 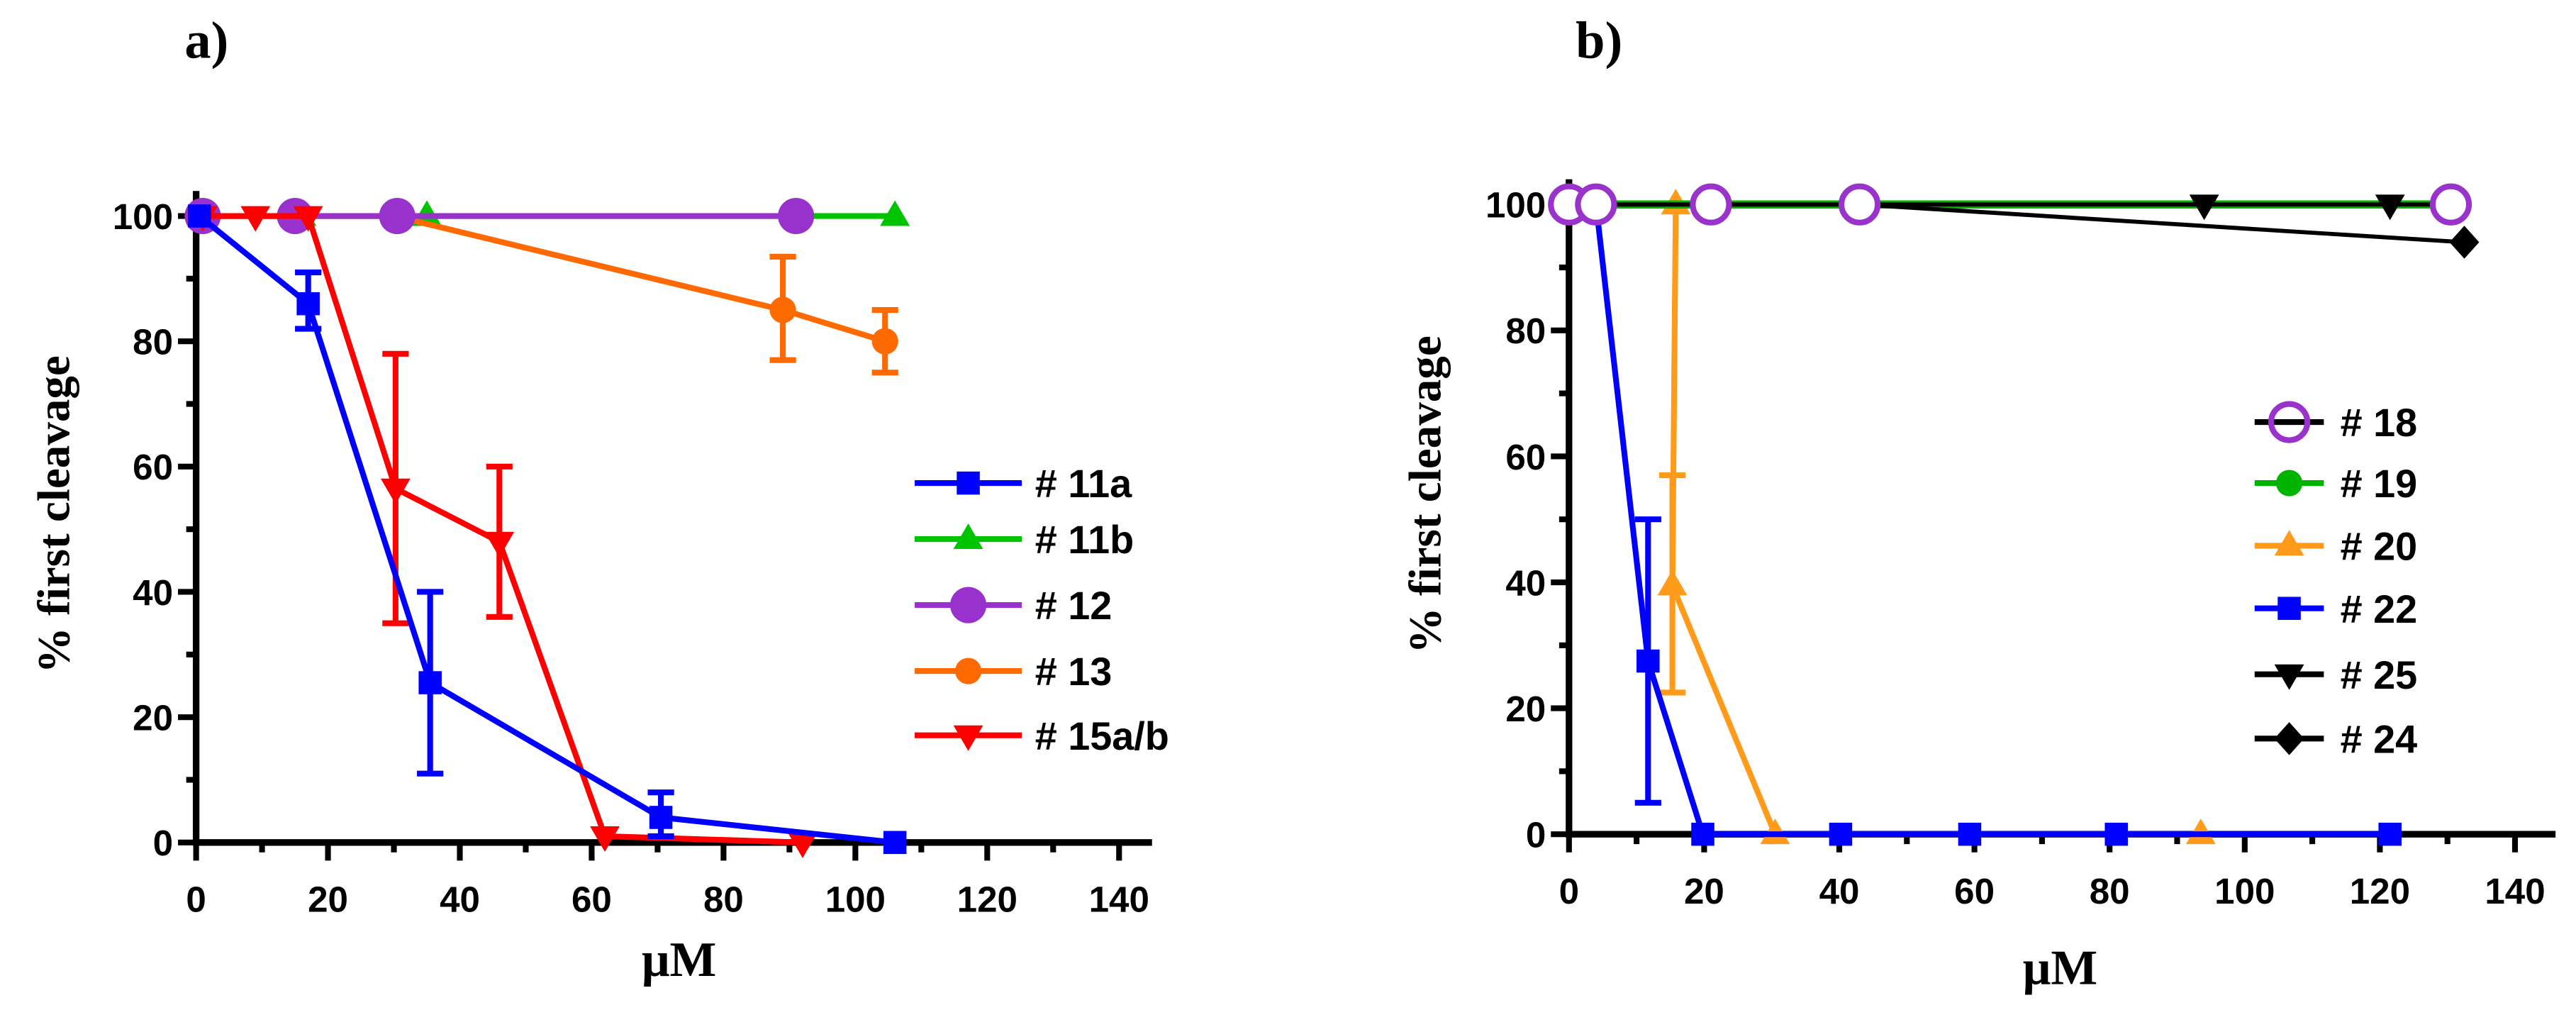 What do you see at coordinates (2336, 484) in the screenshot?
I see `legend-entry-19: # 19` at bounding box center [2336, 484].